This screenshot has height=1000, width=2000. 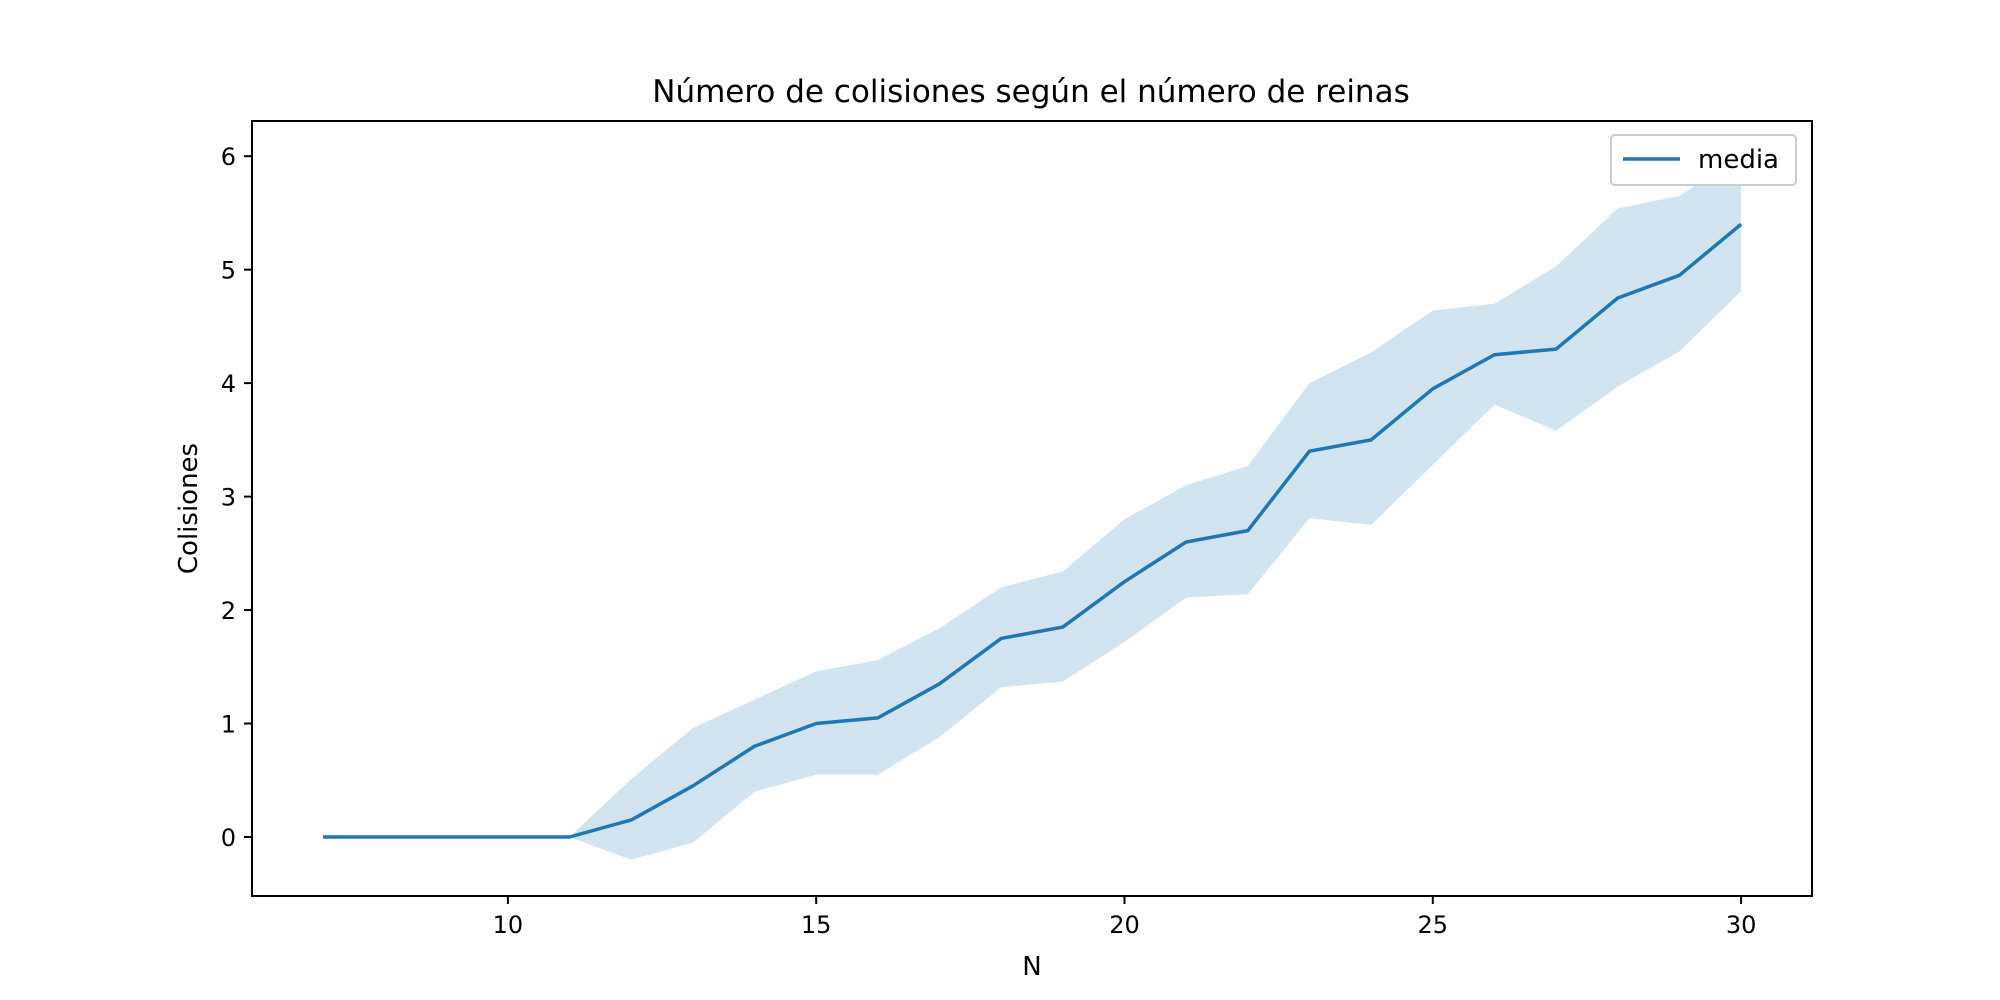 What do you see at coordinates (508, 925) in the screenshot?
I see `x-tick-label: 10` at bounding box center [508, 925].